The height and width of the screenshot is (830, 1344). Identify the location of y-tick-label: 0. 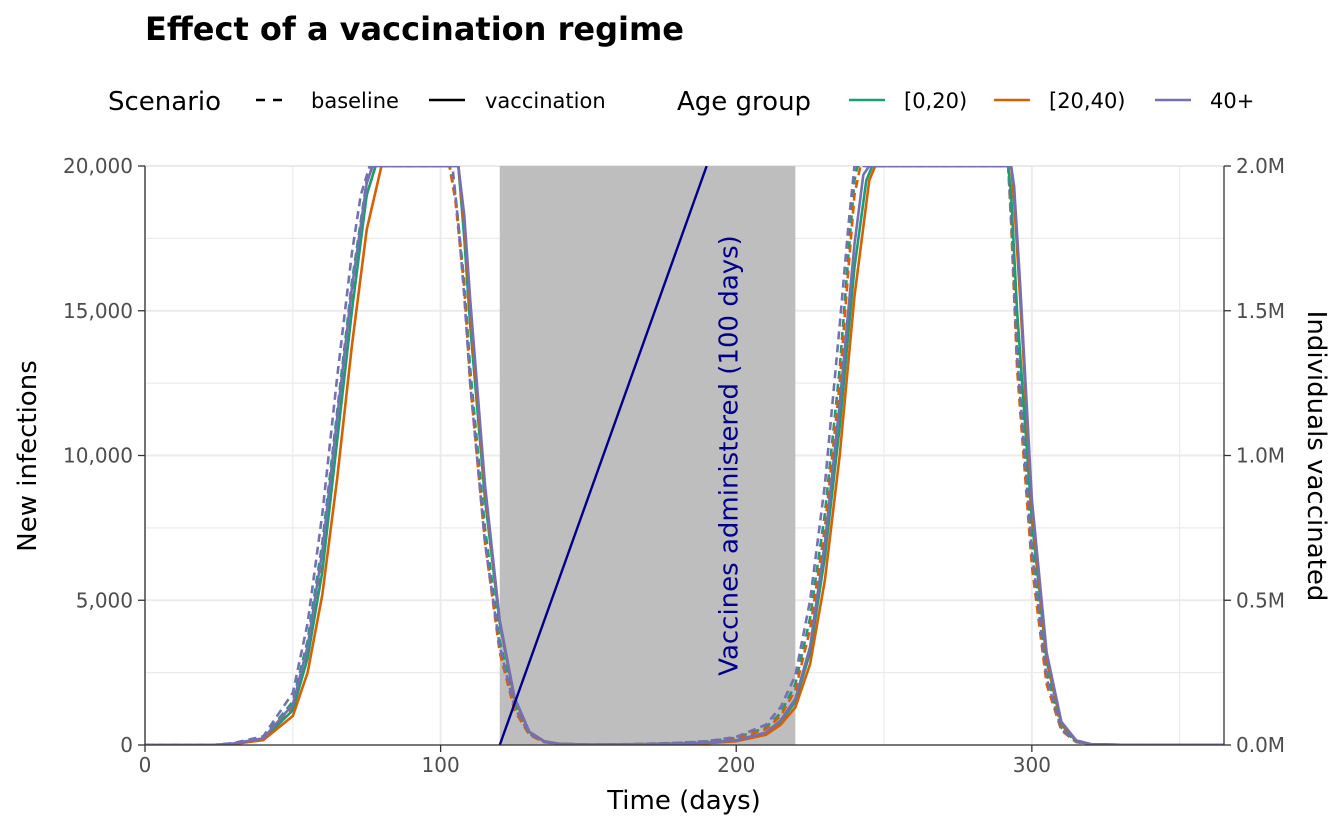
(126, 745).